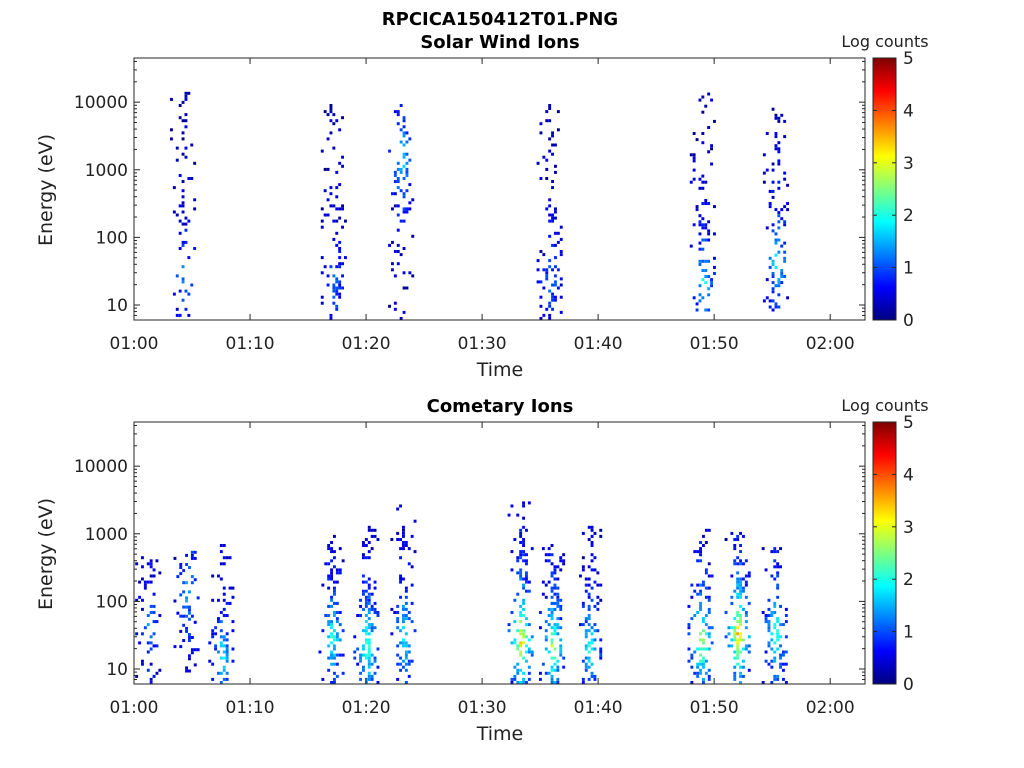 The width and height of the screenshot is (1024, 768). What do you see at coordinates (500, 19) in the screenshot?
I see `figure-title: RPCICA150412T01.PNG` at bounding box center [500, 19].